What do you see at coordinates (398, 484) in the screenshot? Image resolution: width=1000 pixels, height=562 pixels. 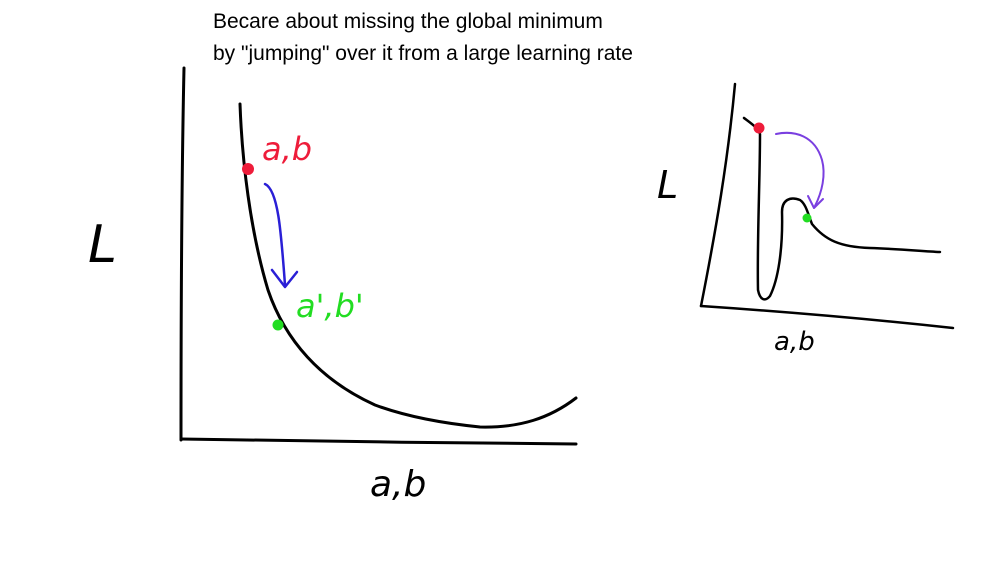 I see `left-x-axis-label: a,b` at bounding box center [398, 484].